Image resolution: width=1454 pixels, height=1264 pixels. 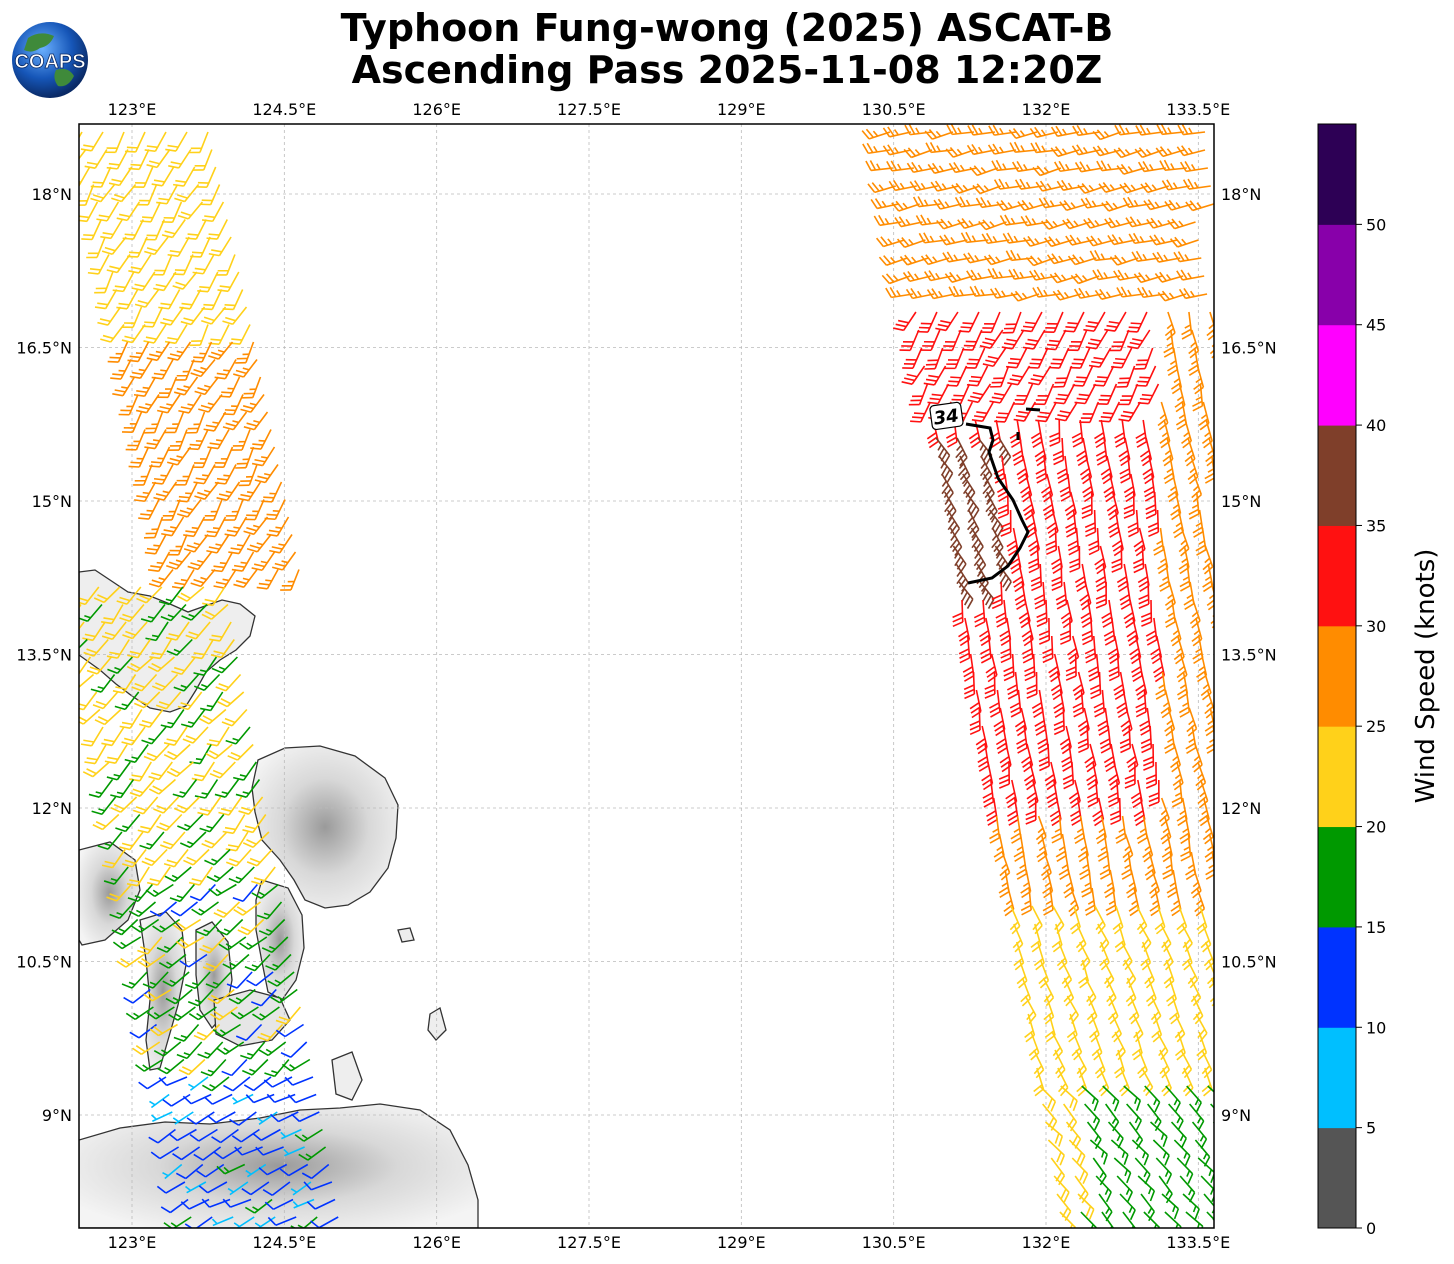 I want to click on lat-tick-label-left: 13.5°N, so click(x=44, y=655).